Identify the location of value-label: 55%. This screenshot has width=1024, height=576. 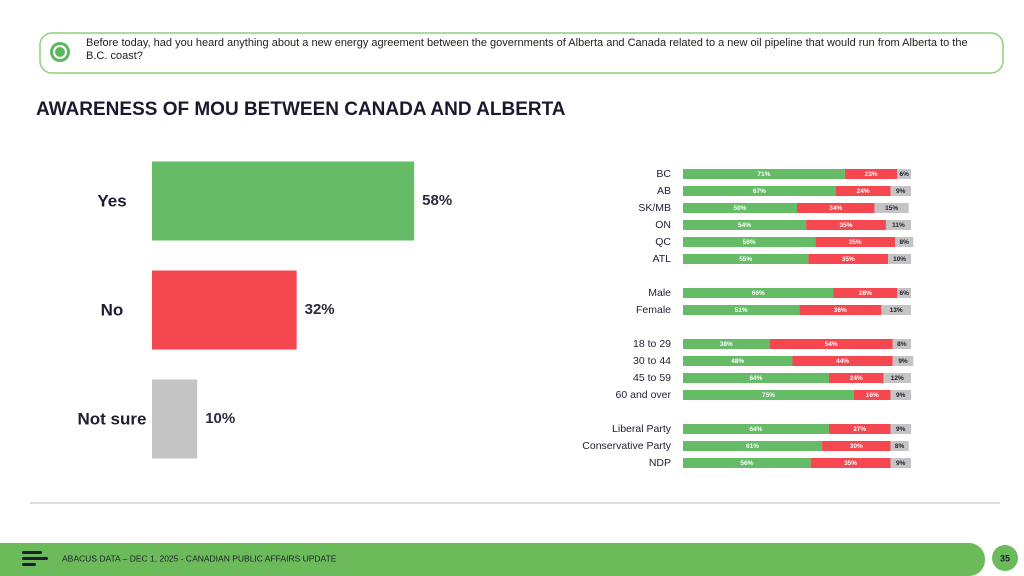
(745, 259).